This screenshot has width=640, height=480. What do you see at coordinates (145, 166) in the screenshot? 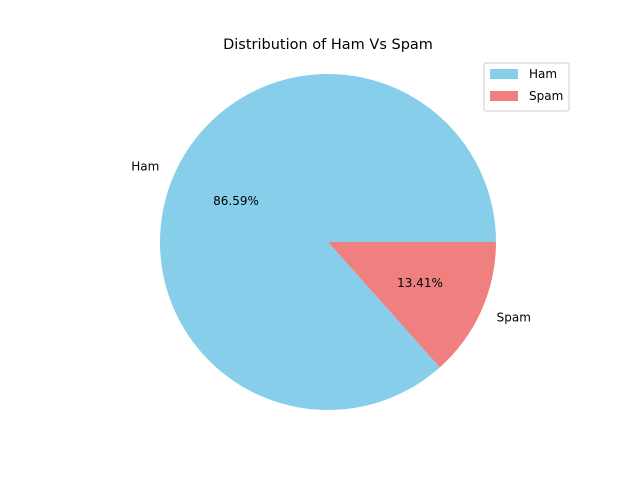
I see `slice-label-ham: Ham` at bounding box center [145, 166].